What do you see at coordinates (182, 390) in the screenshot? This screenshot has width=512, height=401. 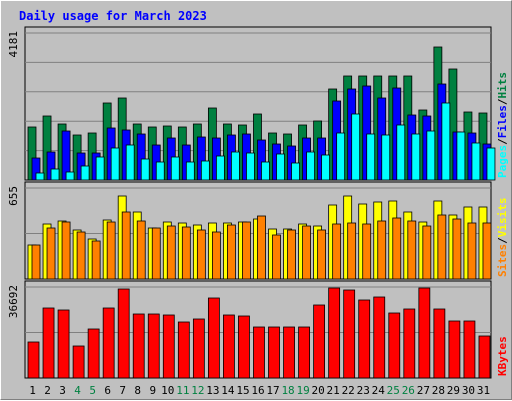 I see `x-tick-label: 11` at bounding box center [182, 390].